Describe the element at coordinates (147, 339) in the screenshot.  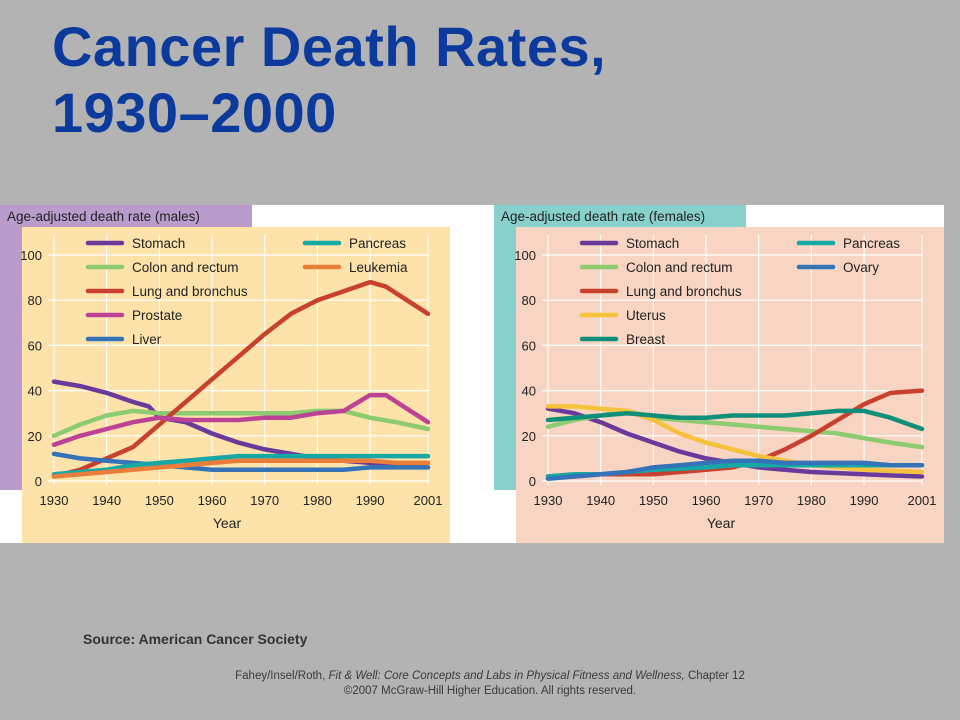
I see `legend-label-liver: Liver` at that location.